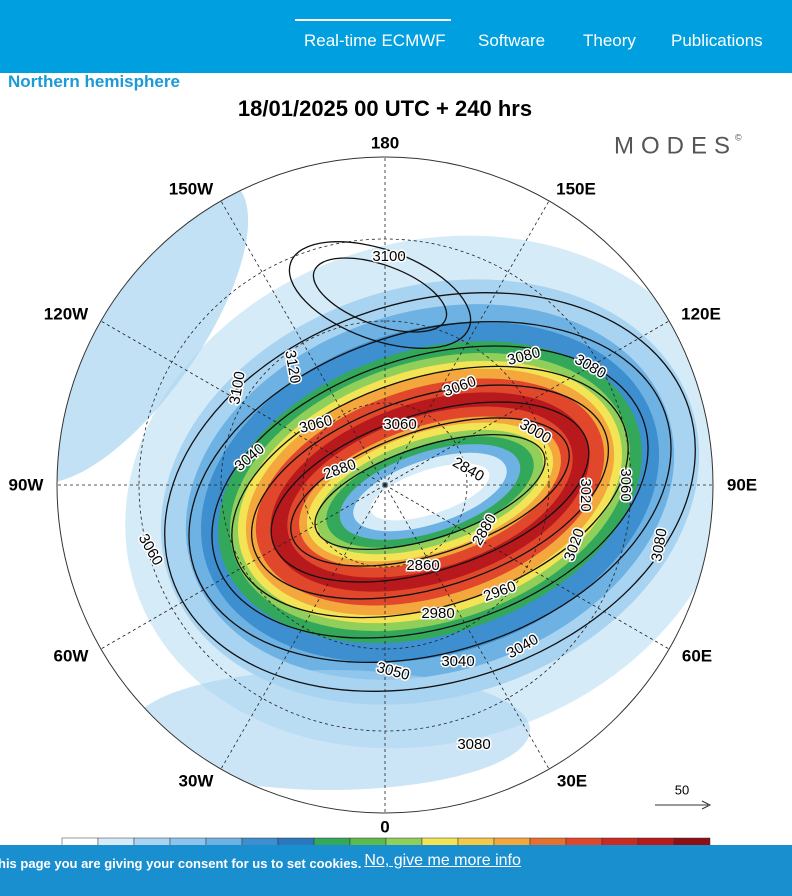 Image resolution: width=792 pixels, height=896 pixels. Describe the element at coordinates (576, 188) in the screenshot. I see `longitude-label: 150E` at that location.